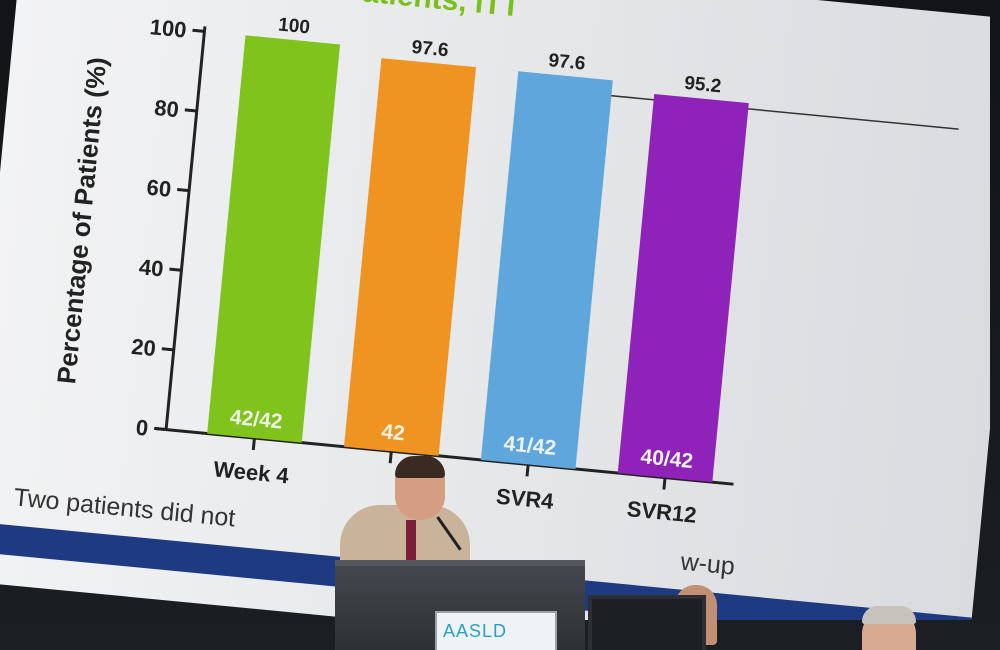 The image size is (1000, 650). Describe the element at coordinates (647, 622) in the screenshot. I see `laptop-monitor` at that location.